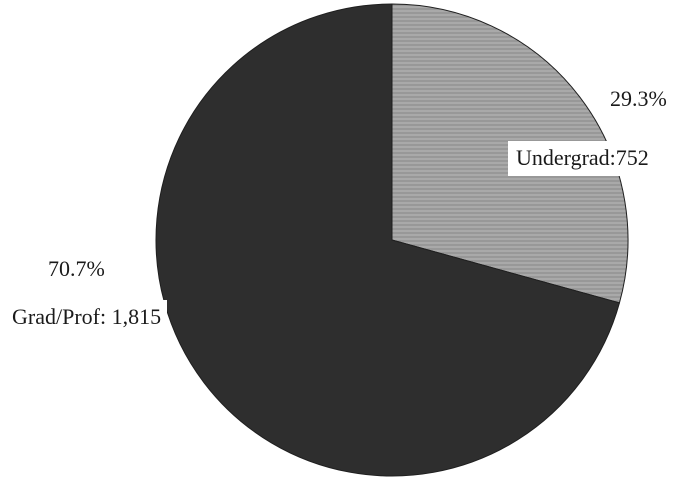  What do you see at coordinates (638, 98) in the screenshot?
I see `undergrad-percent-label: 29.3%` at bounding box center [638, 98].